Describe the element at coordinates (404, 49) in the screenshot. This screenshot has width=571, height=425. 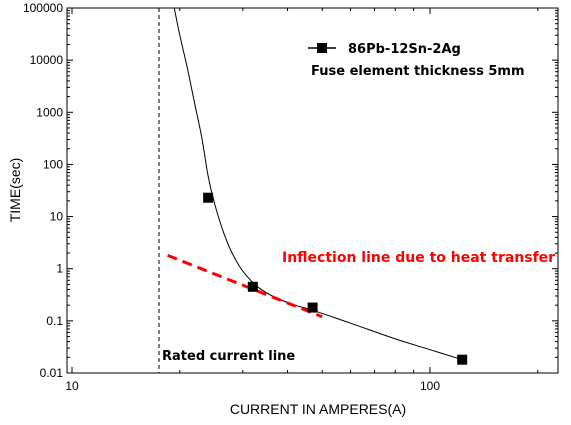
I see `legend-series-label: 86Pb-12Sn-2Ag` at that location.